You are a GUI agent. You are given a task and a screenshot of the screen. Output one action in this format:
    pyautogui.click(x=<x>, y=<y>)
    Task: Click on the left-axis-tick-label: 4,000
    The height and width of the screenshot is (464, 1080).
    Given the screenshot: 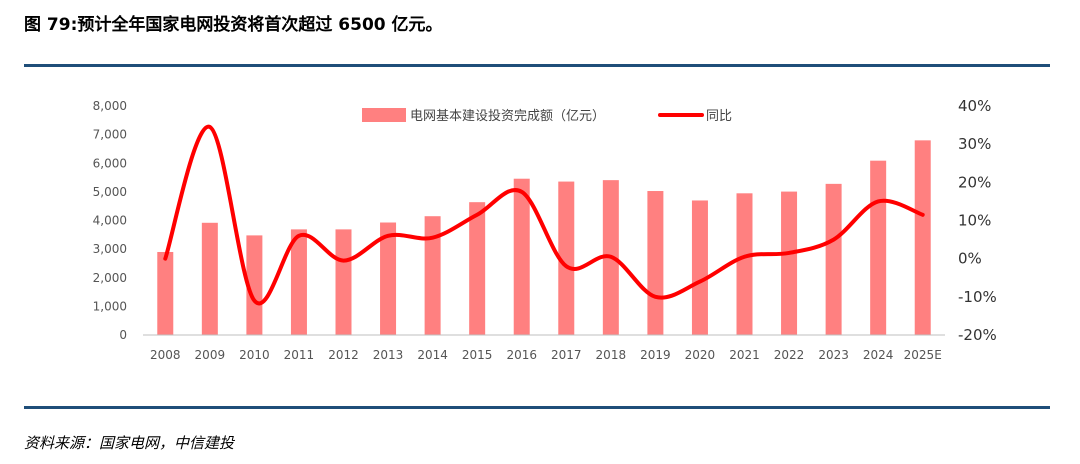 What is the action you would take?
    pyautogui.click(x=110, y=221)
    